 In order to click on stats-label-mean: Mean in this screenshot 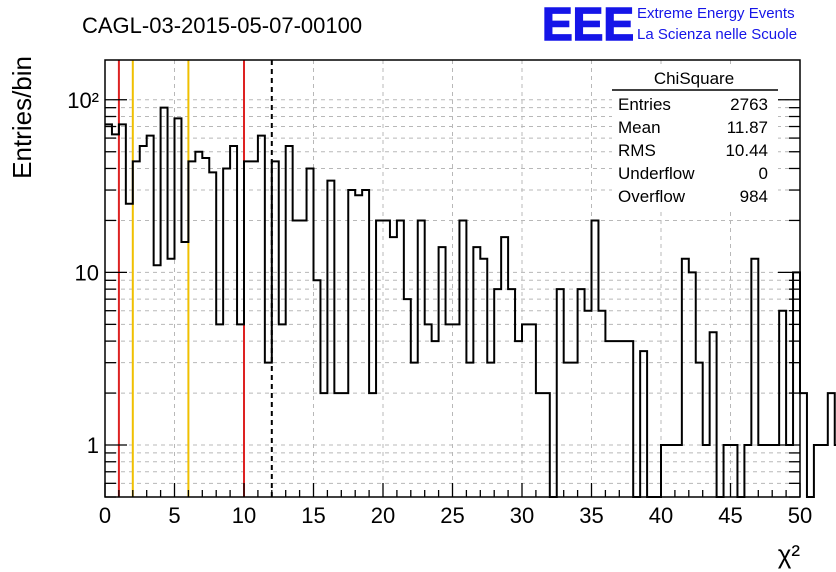, I will do `click(639, 127)`.